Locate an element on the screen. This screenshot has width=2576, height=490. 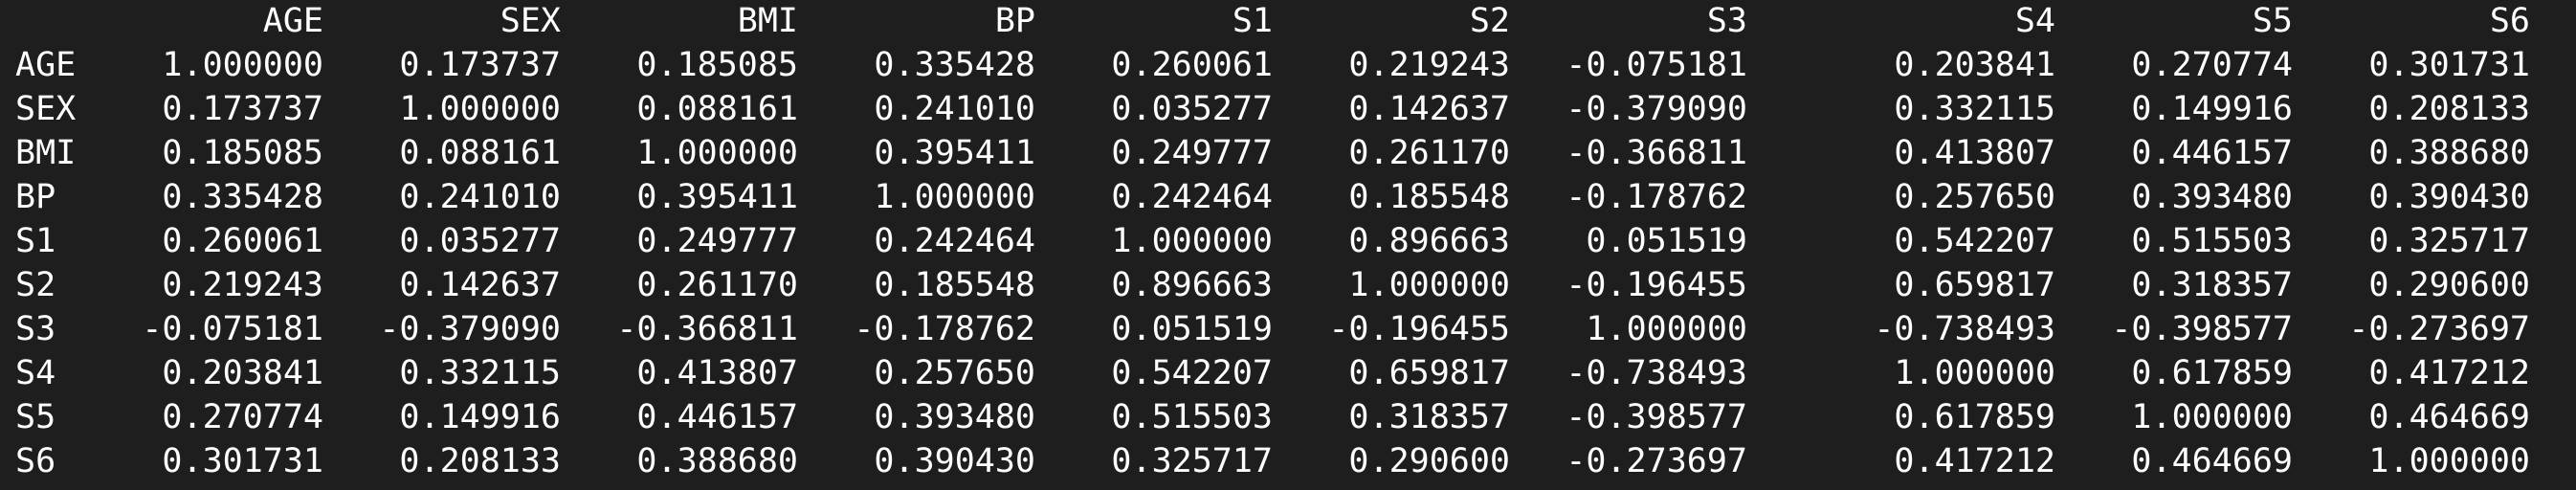
header-row: AGE SEX BMI BP S1 S2 S3 S4 S5 S6 is located at coordinates (1288, 21).